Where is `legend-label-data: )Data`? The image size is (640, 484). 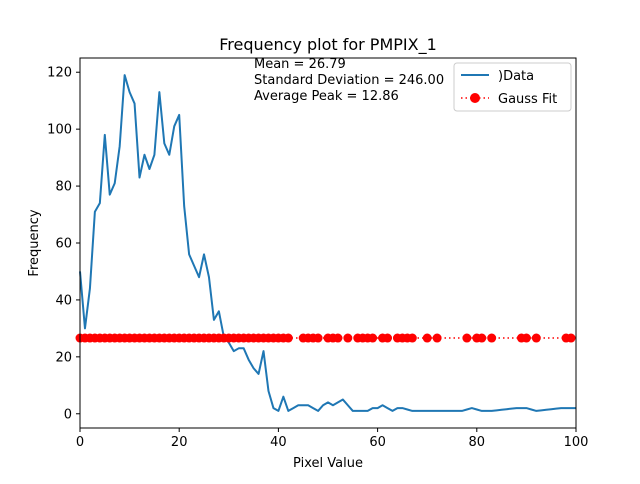
legend-label-data: )Data is located at coordinates (516, 76).